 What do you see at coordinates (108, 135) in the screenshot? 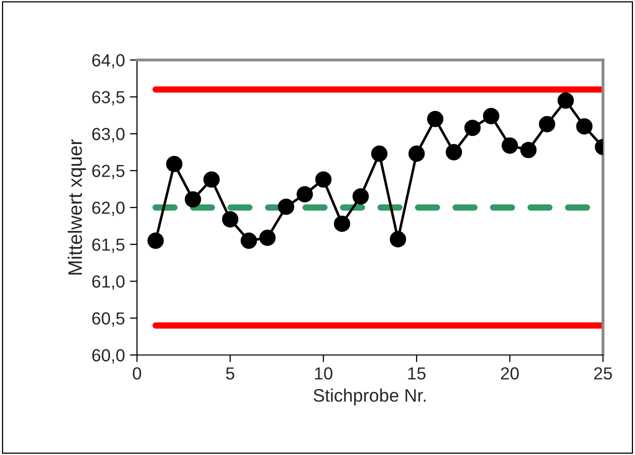
I see `y-tick-label: 63,0` at bounding box center [108, 135].